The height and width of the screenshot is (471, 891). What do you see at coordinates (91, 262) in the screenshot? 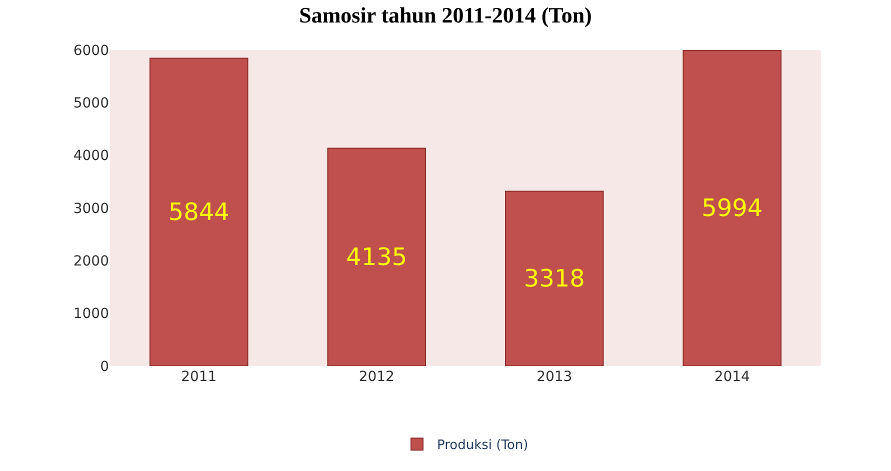
I see `y-tick-label: 2000` at bounding box center [91, 262].